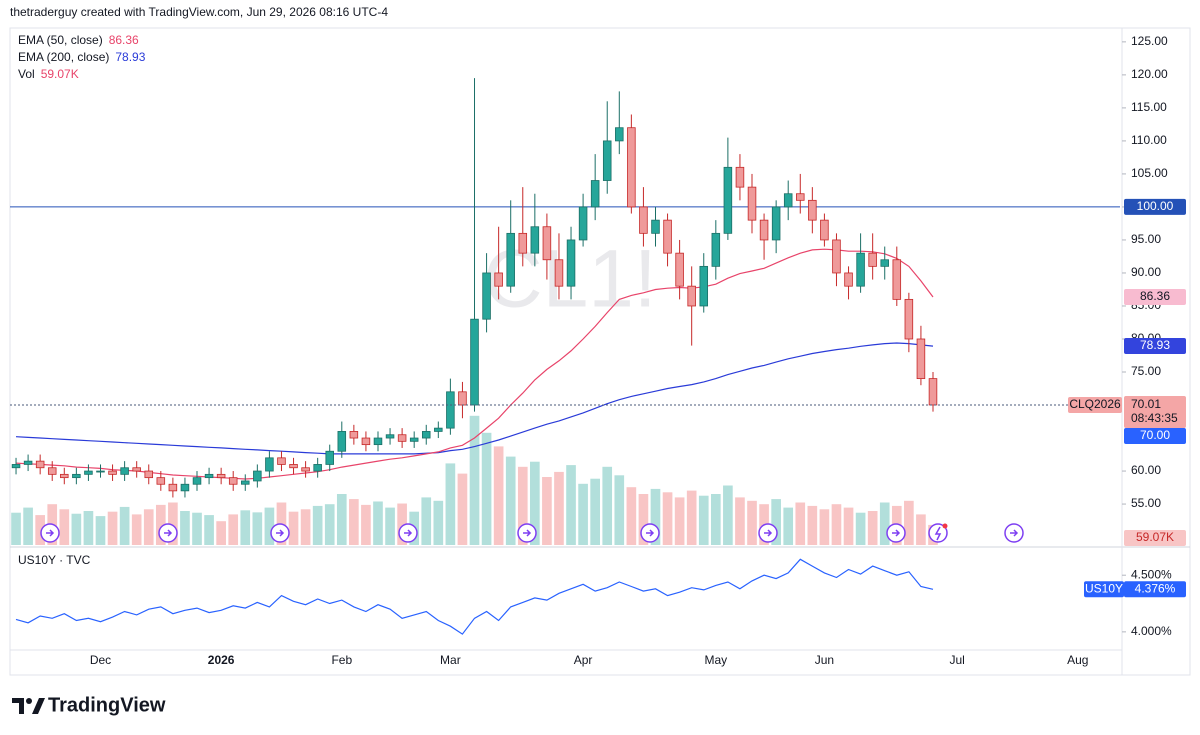 This screenshot has width=1200, height=735. I want to click on contract-badge-text: CLQ2026, so click(1095, 404).